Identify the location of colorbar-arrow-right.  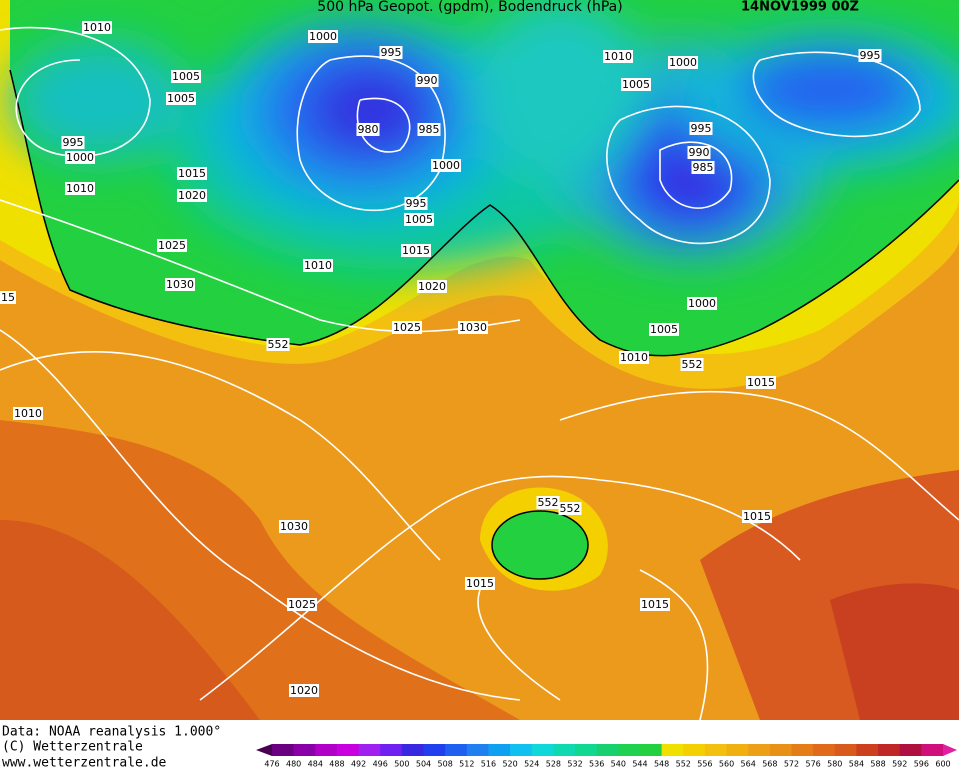
(950, 750).